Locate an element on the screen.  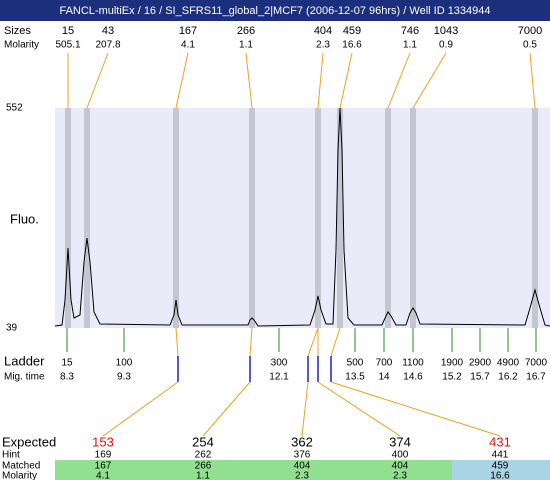
row-label: Hint is located at coordinates (11, 455).